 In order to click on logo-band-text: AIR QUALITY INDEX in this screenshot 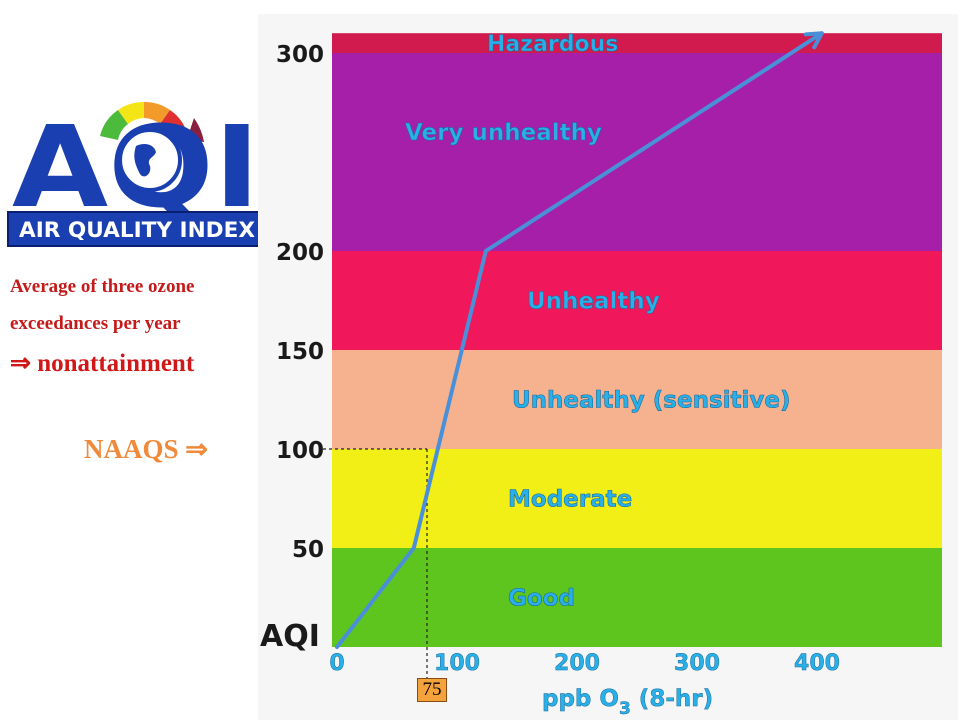, I will do `click(137, 230)`.